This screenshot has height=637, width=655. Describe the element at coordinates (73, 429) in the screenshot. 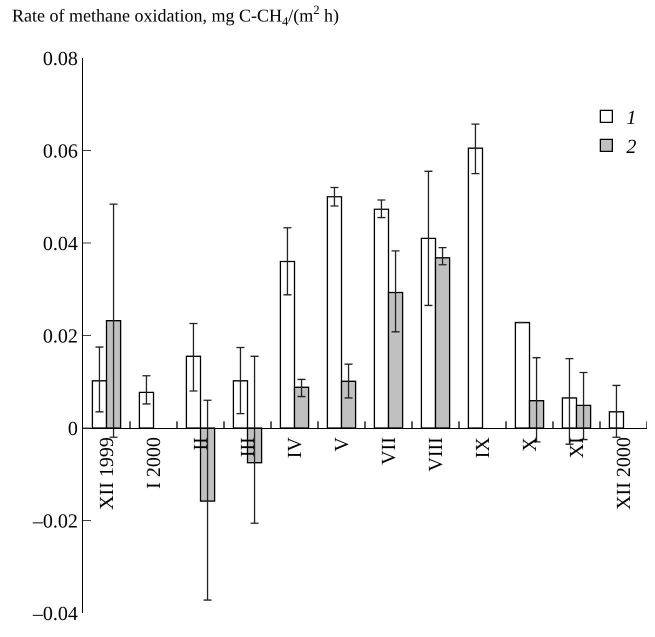

I see `y-tick-label: 0` at that location.